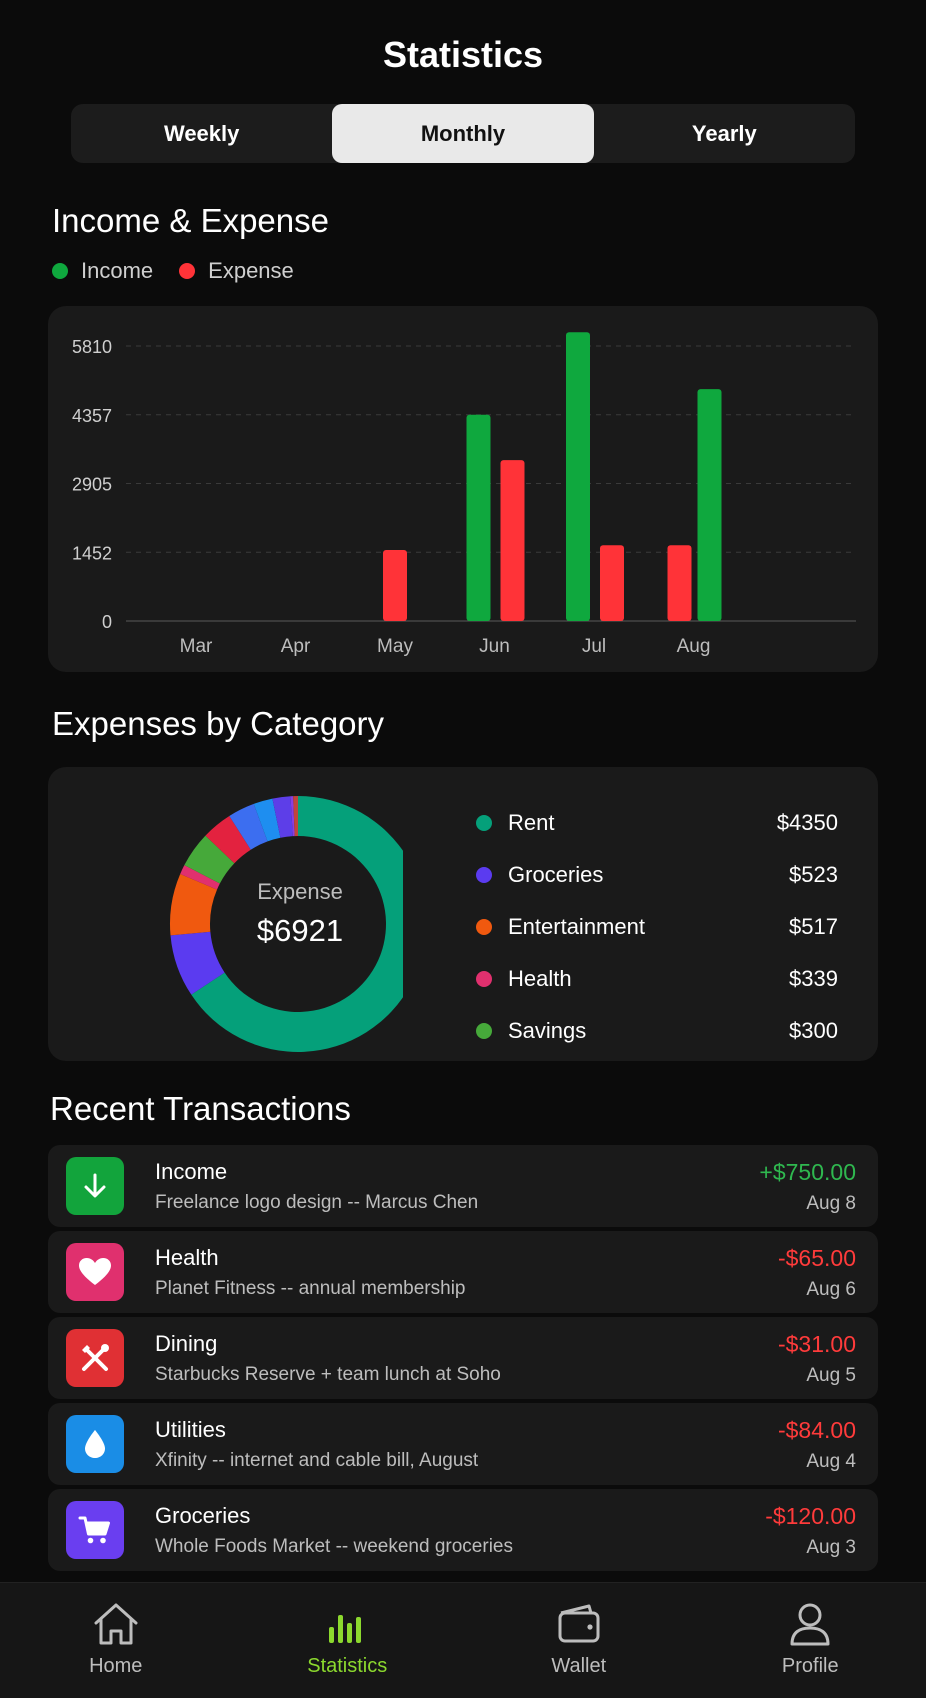  Describe the element at coordinates (107, 622) in the screenshot. I see `y-tick-label: 0` at that location.